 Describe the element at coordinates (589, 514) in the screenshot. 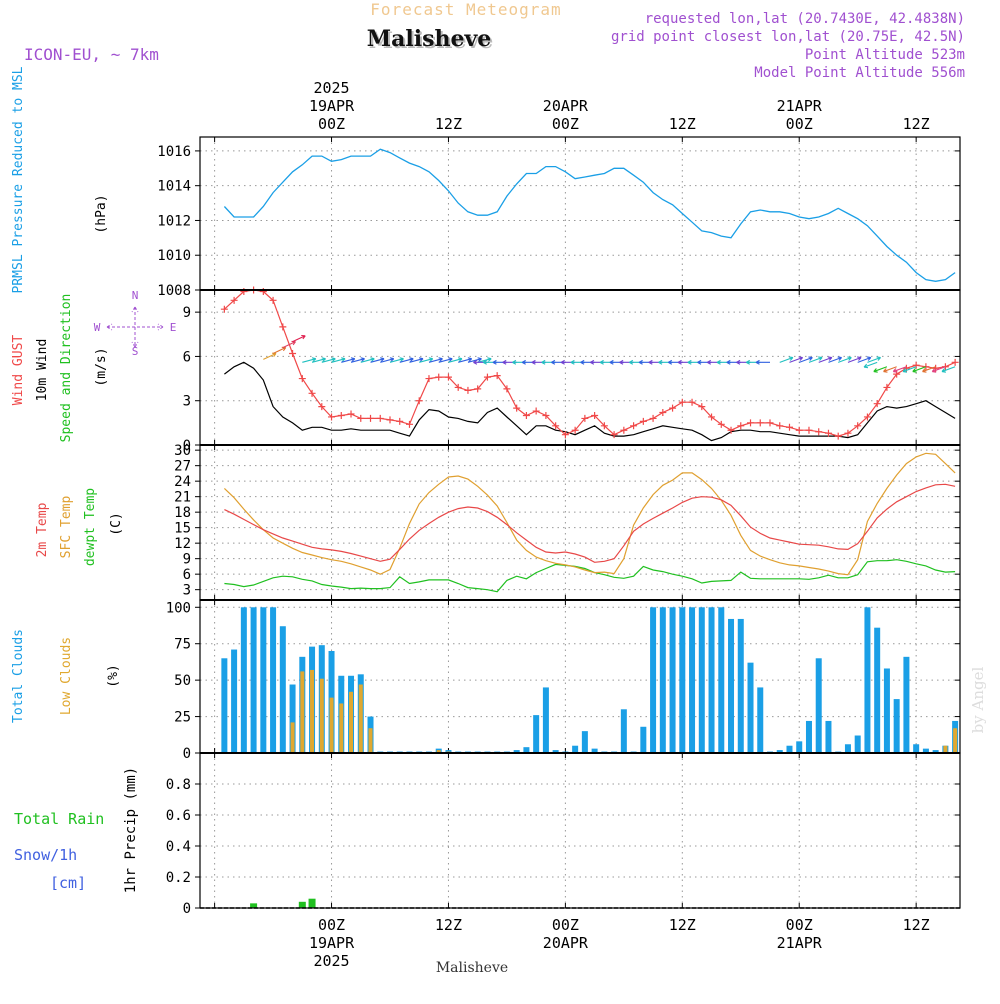

I see `tsfc-line` at that location.